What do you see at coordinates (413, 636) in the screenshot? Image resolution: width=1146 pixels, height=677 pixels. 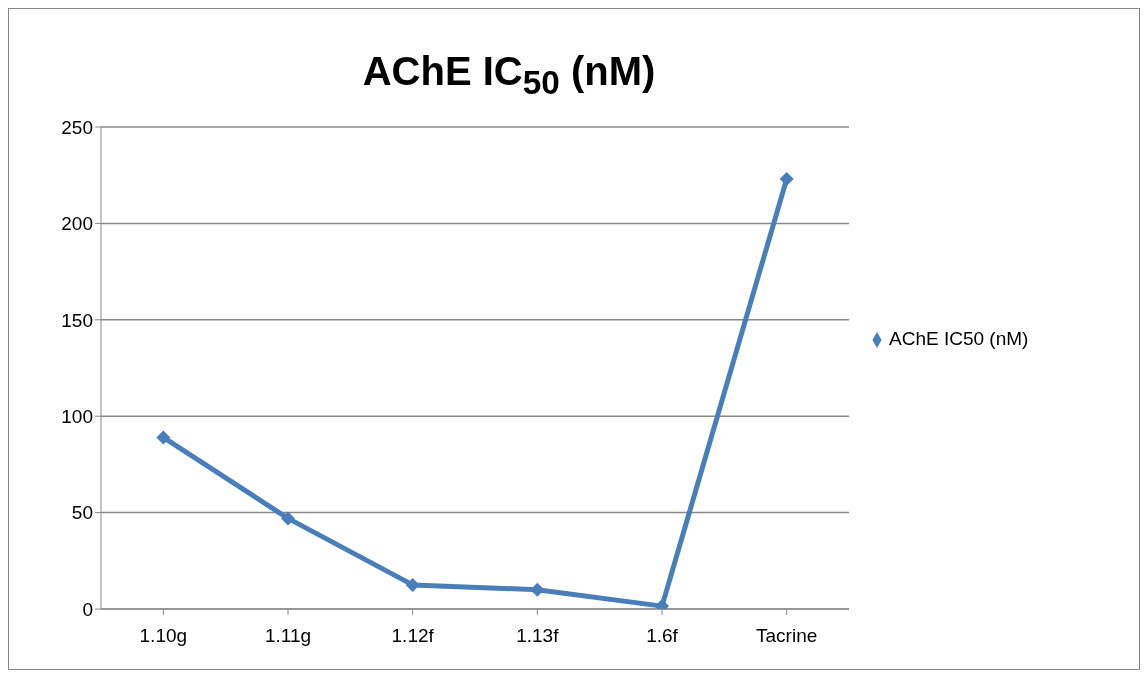 I see `x-tick-label: 1.12f` at bounding box center [413, 636].